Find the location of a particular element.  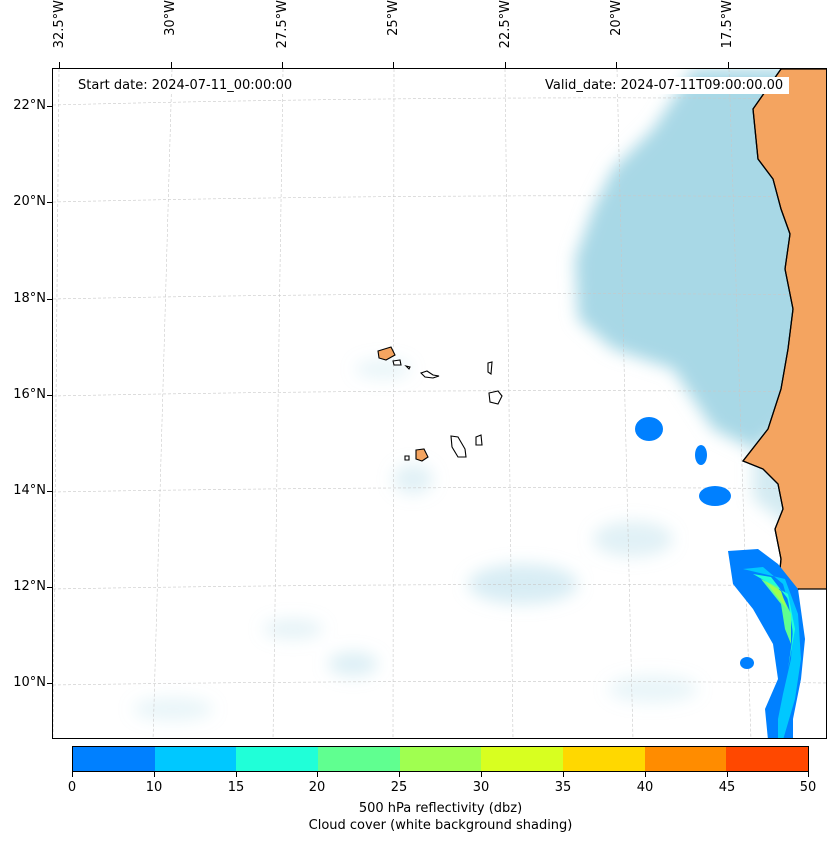

meridian-20w is located at coordinates (625, 403).